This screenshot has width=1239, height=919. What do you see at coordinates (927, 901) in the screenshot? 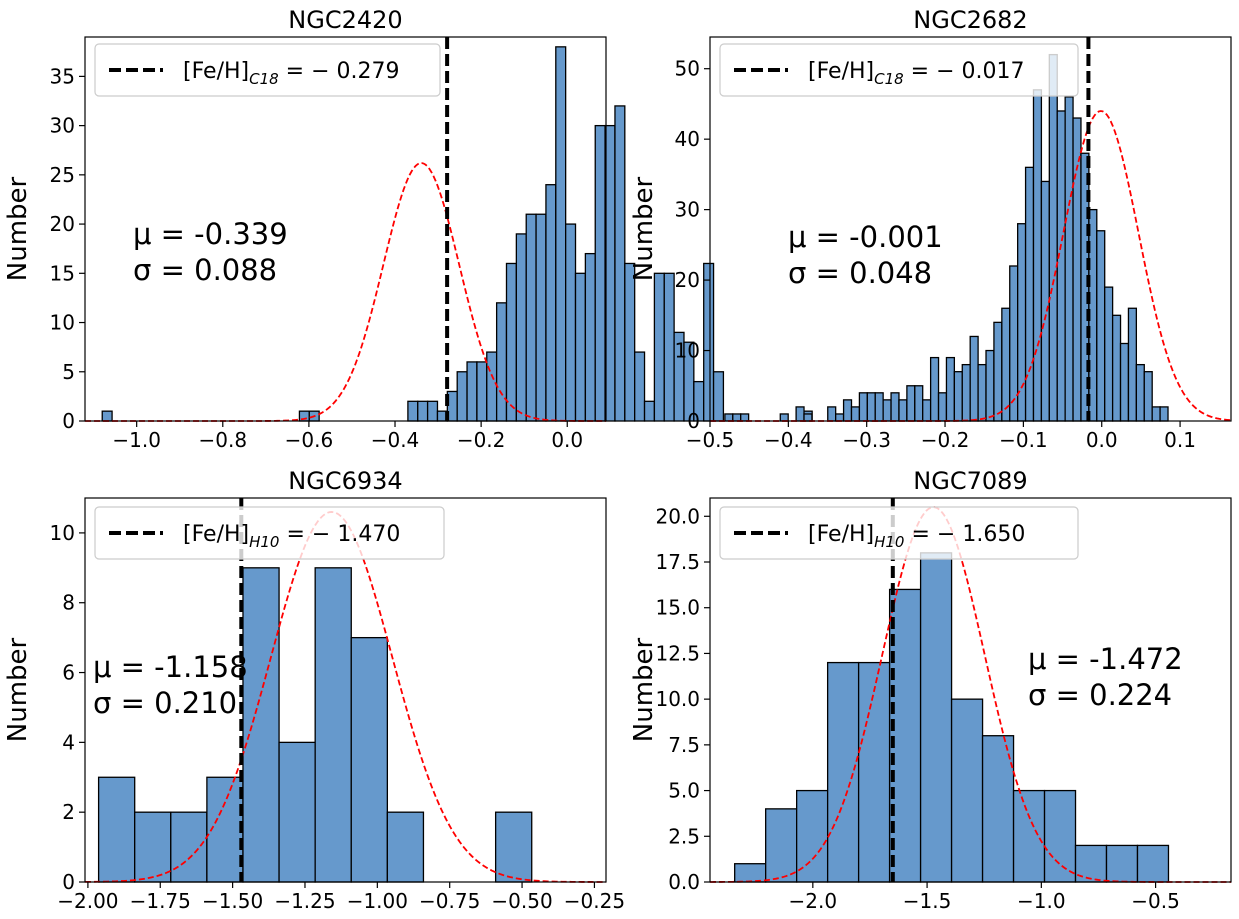
I see `x-tick-label: −1.5` at bounding box center [927, 901].